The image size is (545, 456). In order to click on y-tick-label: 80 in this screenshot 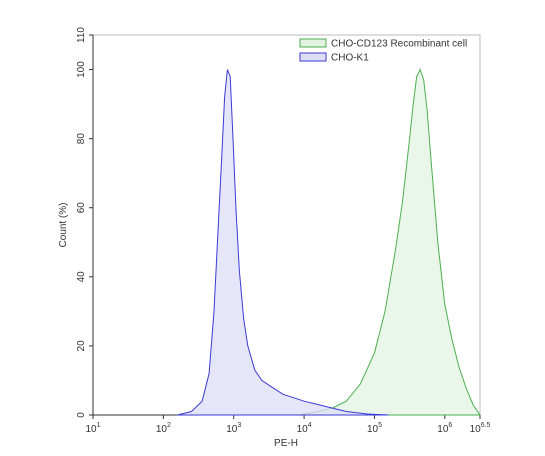, I will do `click(81, 139)`.